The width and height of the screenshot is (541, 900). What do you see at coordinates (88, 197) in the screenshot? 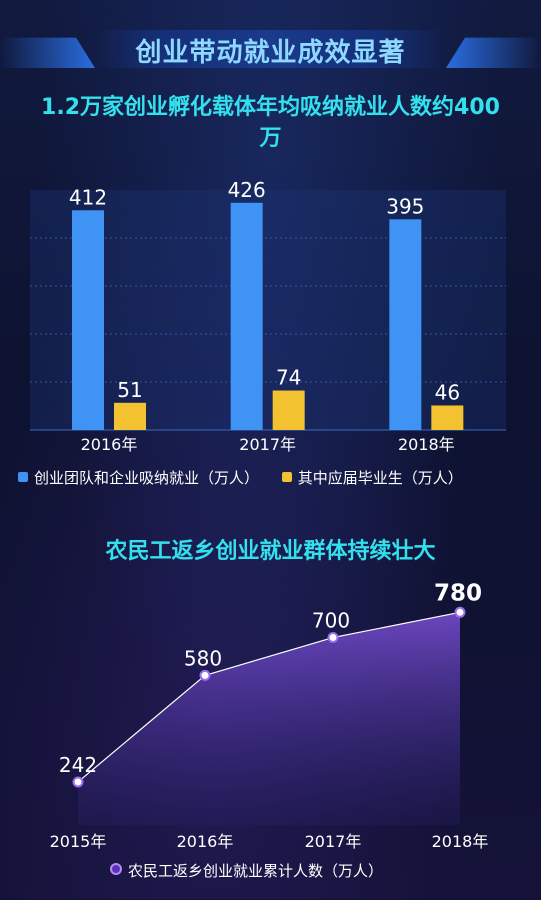
I see `bar-value-label: 412` at bounding box center [88, 197].